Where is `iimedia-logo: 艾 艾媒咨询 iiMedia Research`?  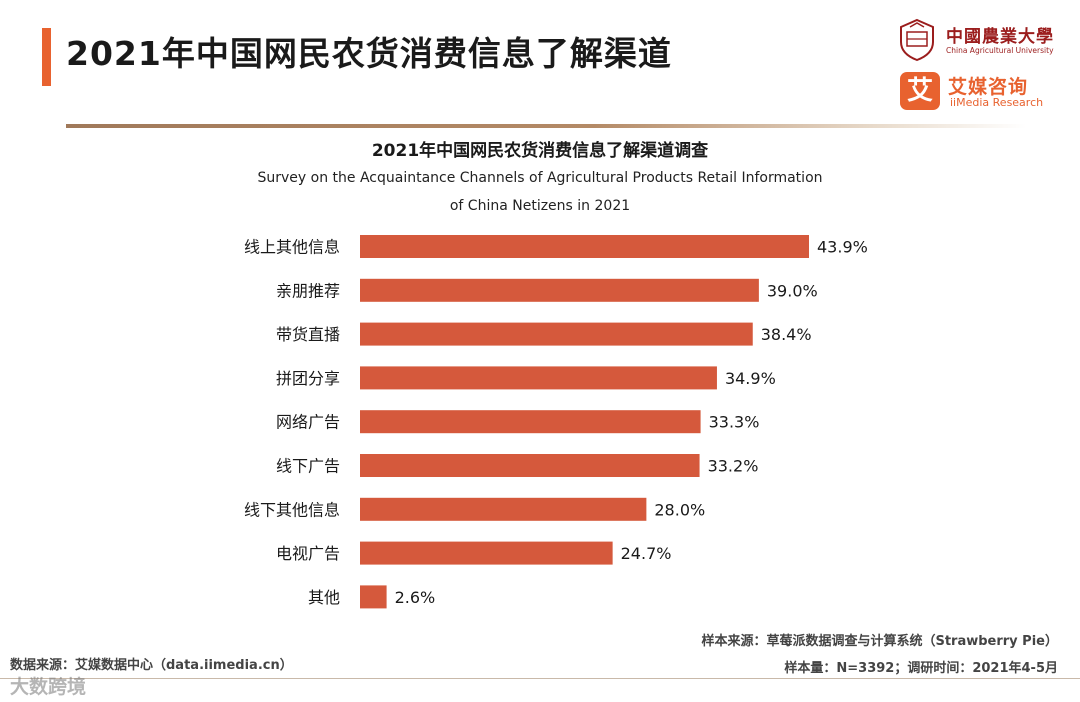 iimedia-logo: 艾 艾媒咨询 iiMedia Research is located at coordinates (980, 91).